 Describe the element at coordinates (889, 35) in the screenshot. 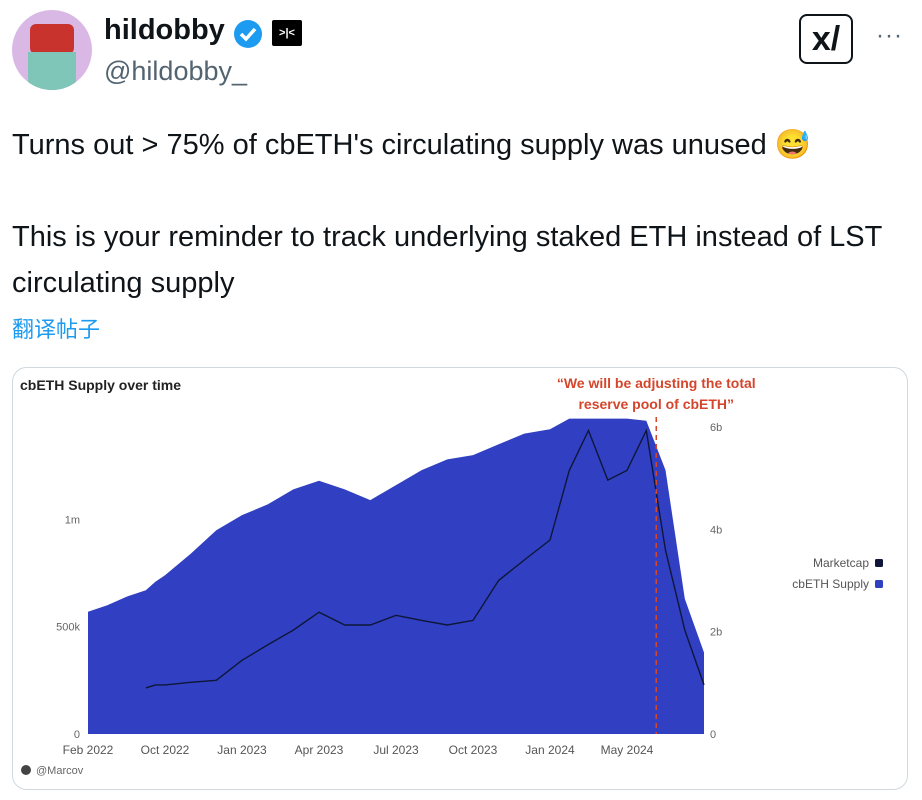

I see `more-button: ···` at that location.